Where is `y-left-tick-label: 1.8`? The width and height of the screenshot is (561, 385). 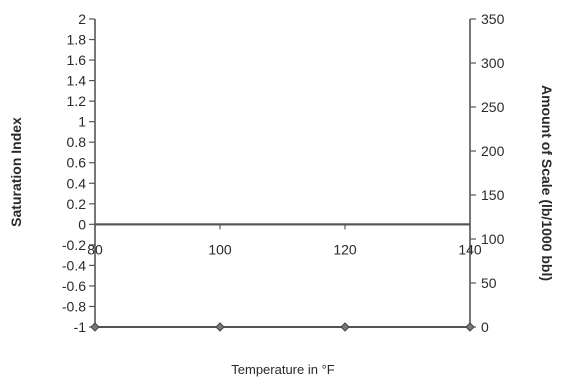 y-left-tick-label: 1.8 is located at coordinates (77, 40).